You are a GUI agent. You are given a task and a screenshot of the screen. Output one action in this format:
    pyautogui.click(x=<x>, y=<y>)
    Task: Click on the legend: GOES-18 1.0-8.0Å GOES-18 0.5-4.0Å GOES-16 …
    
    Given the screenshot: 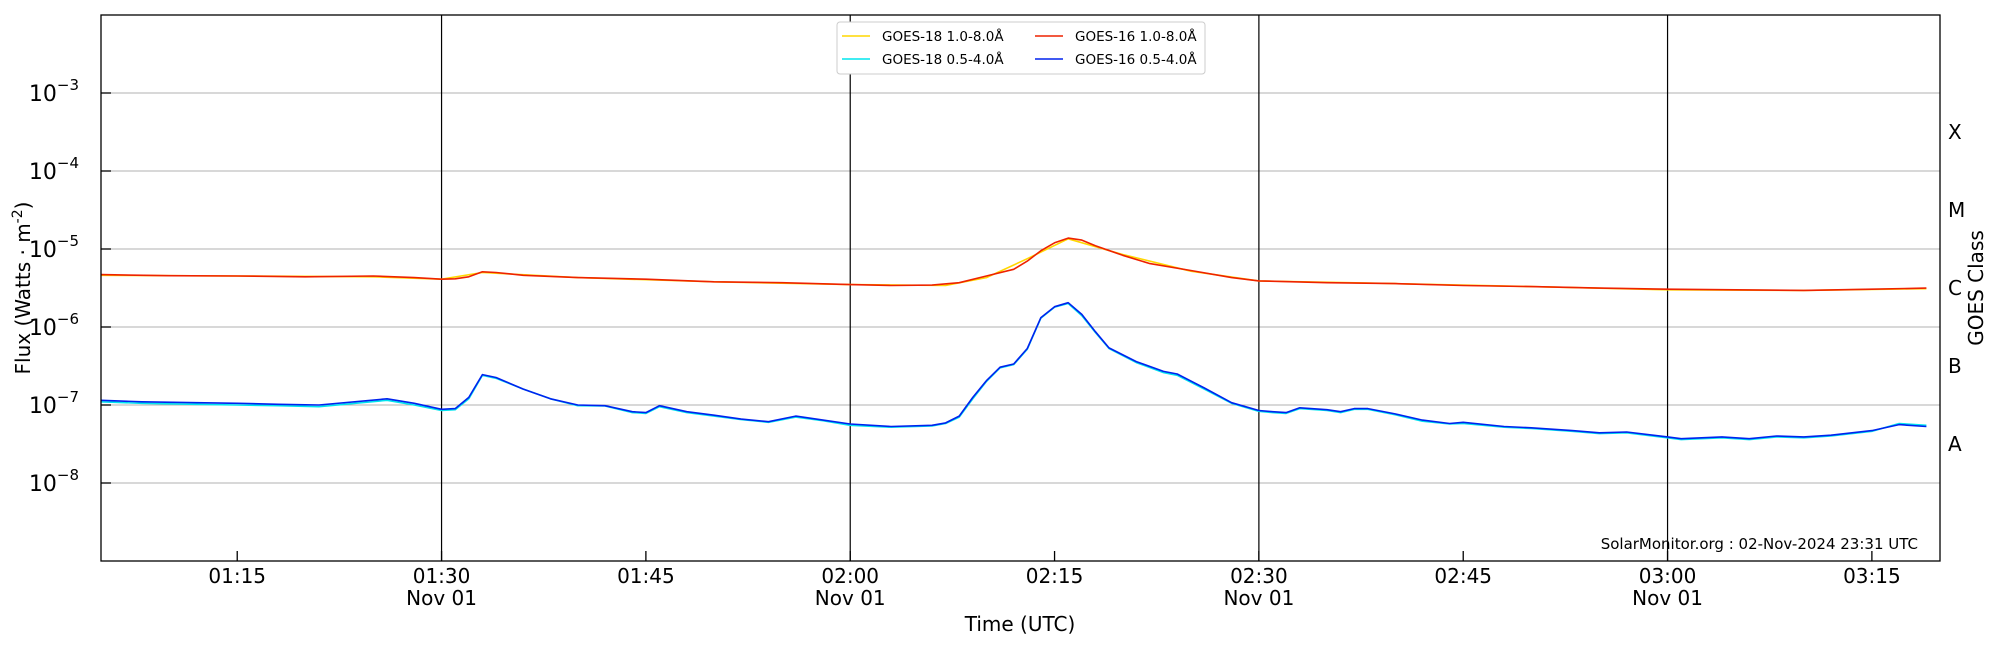 What is the action you would take?
    pyautogui.click(x=1021, y=48)
    